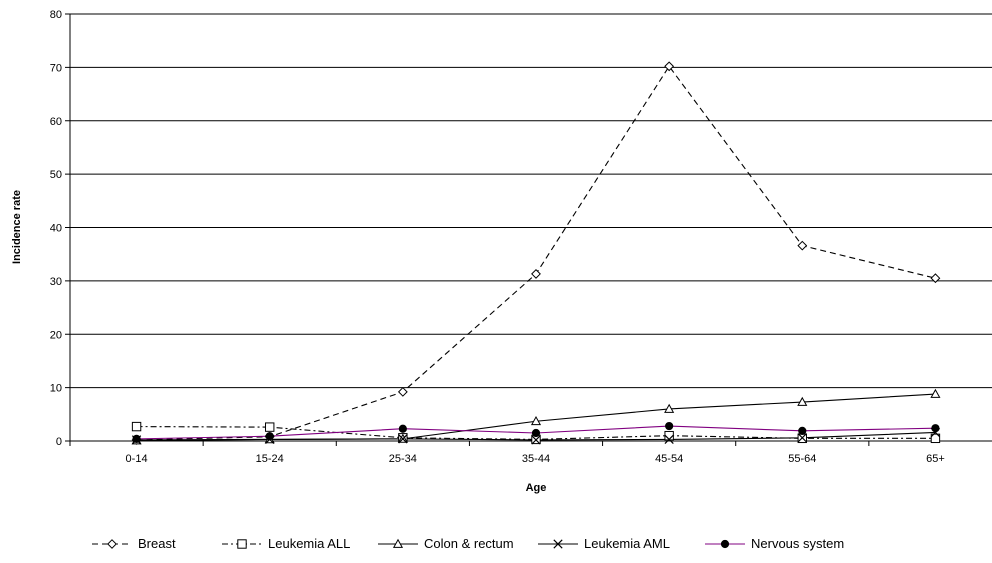  Describe the element at coordinates (56, 15) in the screenshot. I see `y-tick-label: 80` at that location.